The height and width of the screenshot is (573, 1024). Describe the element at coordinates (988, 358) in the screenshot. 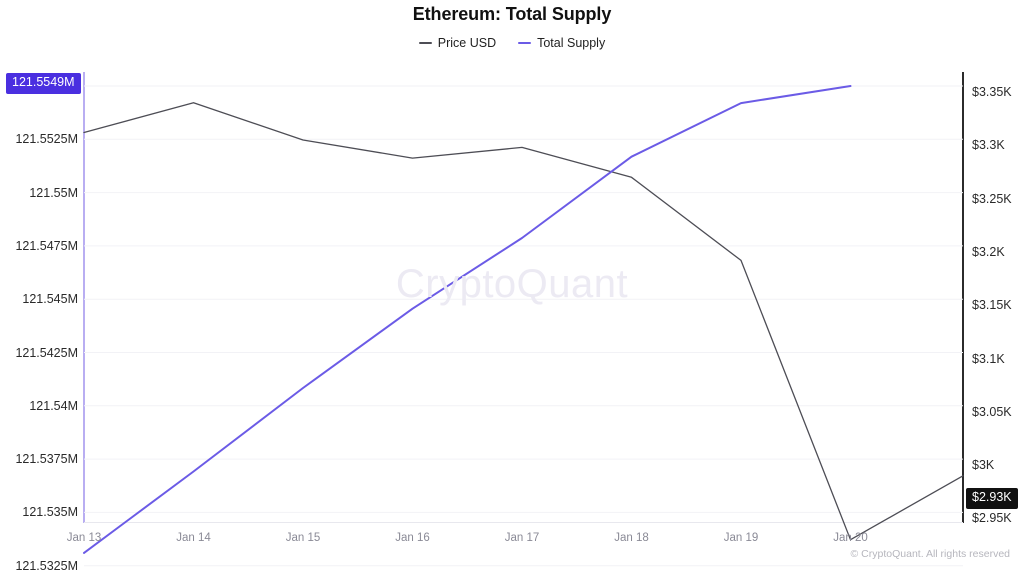

I see `right-axis-tick: $3.1K` at that location.